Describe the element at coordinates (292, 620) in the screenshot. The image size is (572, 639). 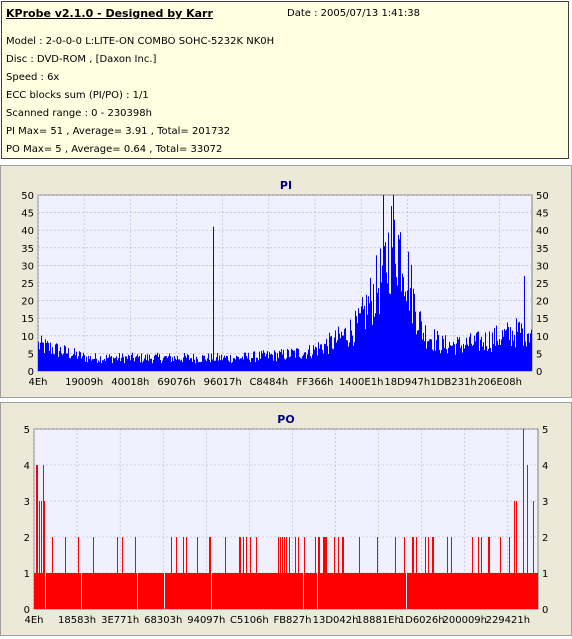
I see `x-tick-label: FB827h` at that location.